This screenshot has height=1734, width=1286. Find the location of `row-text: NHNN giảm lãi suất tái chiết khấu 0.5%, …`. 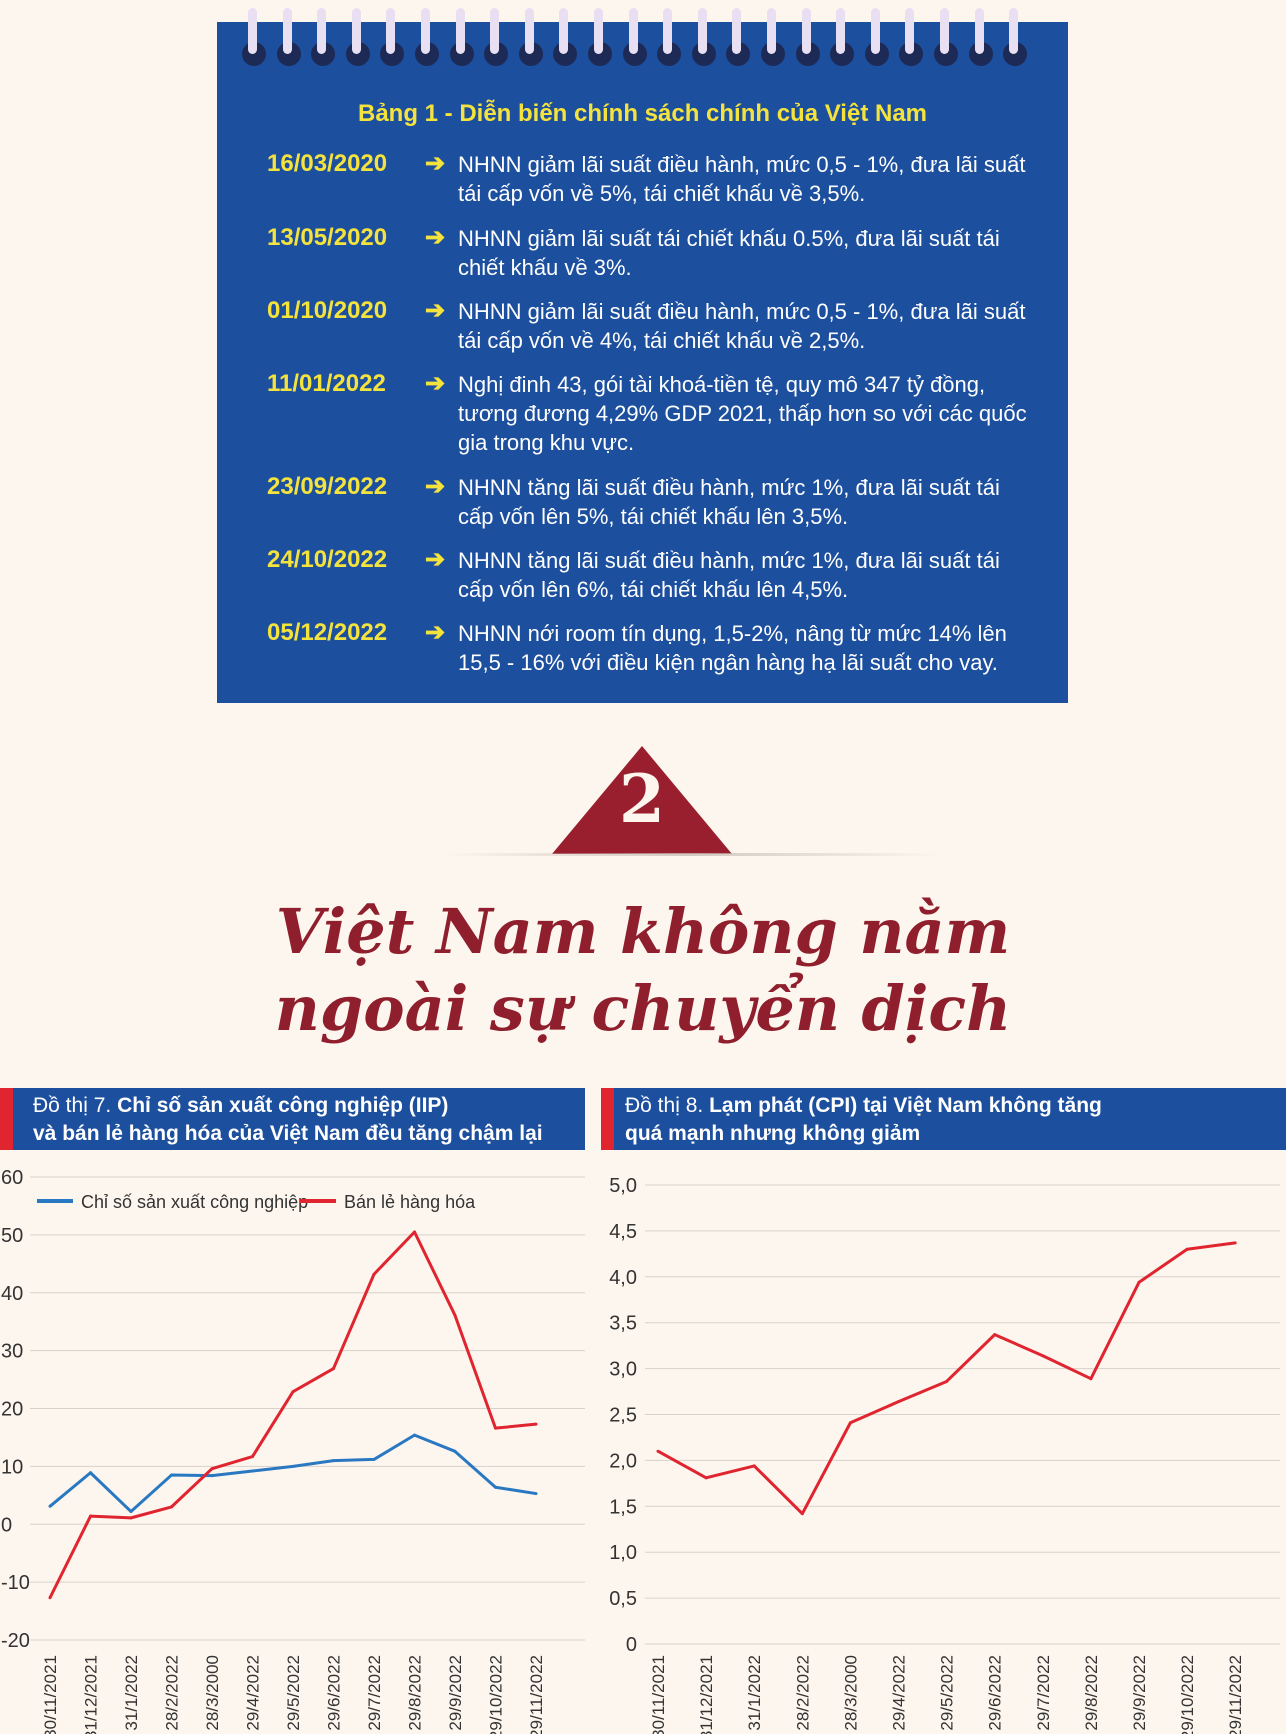

row-text: NHNN giảm lãi suất tái chiết khấu 0.5%, … is located at coordinates (729, 253).